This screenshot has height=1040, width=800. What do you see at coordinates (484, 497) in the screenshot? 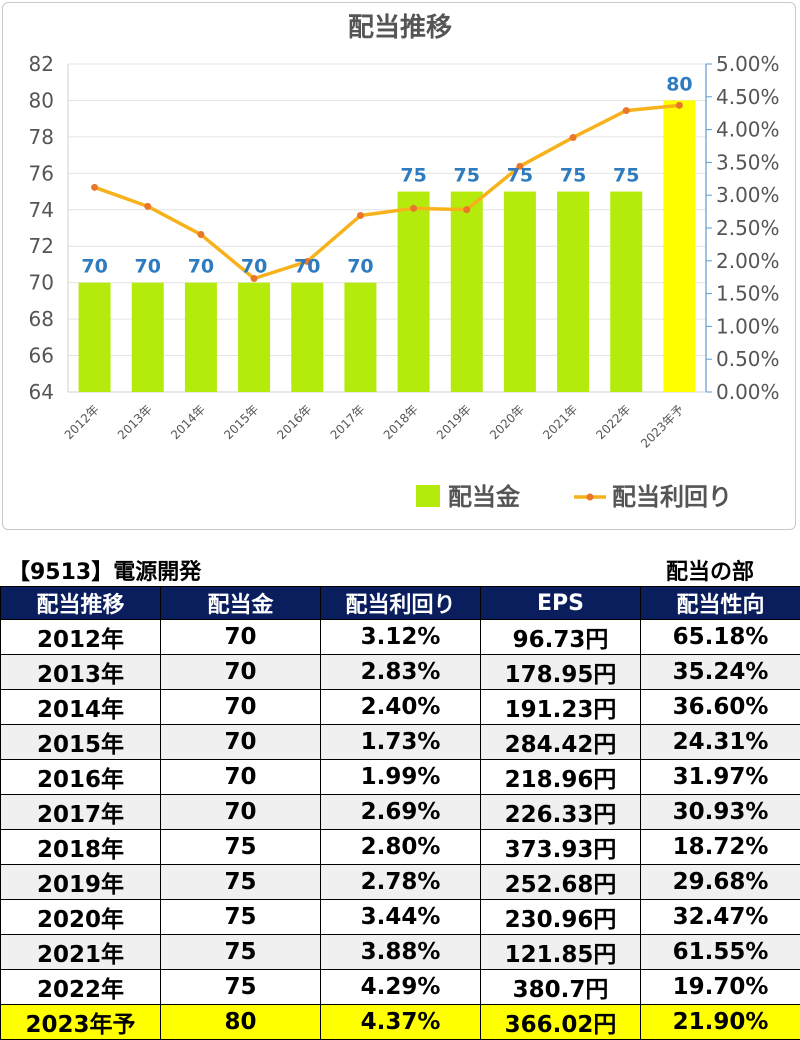
I see `legend-label-bar: 配当金` at bounding box center [484, 497].